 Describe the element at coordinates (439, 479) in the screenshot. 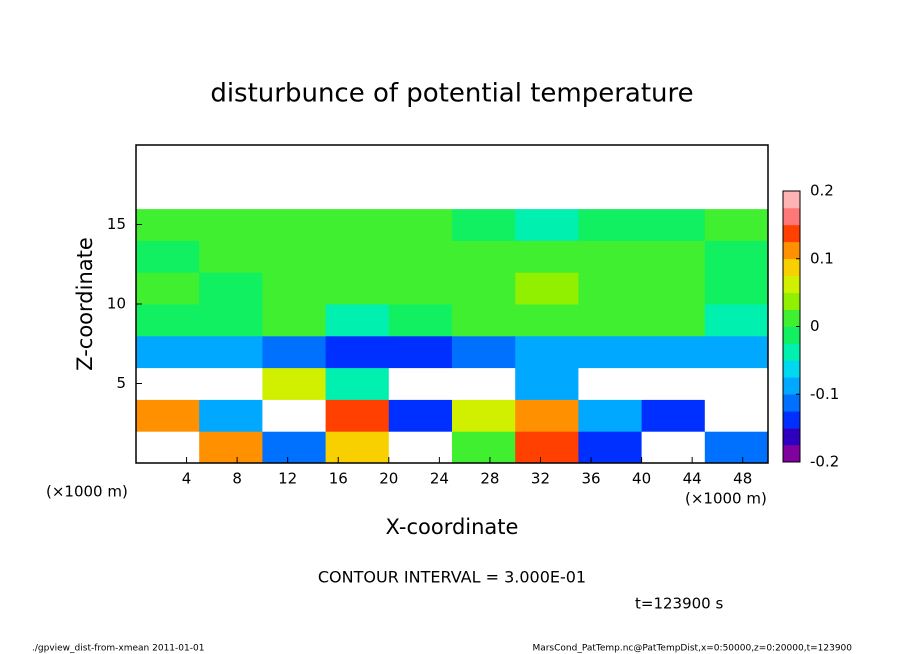

I see `x-tick-label: 24` at that location.